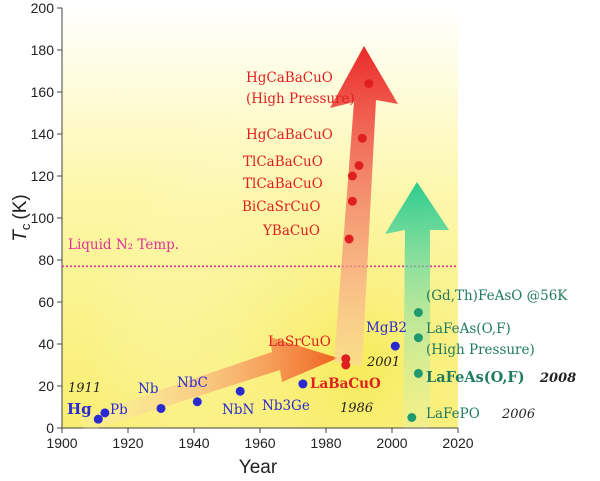 The width and height of the screenshot is (600, 481). Describe the element at coordinates (25, 226) in the screenshot. I see `y-axis-title-sub: c` at that location.